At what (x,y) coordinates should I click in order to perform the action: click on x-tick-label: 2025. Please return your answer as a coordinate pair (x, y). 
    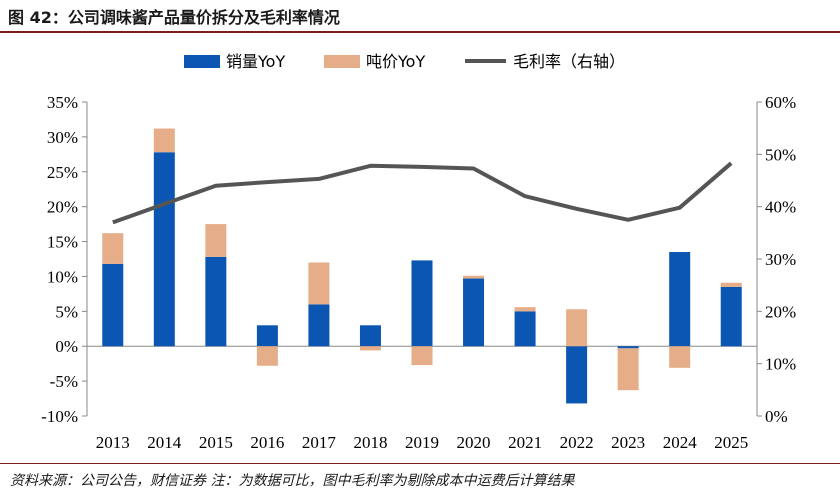
    Looking at the image, I should click on (731, 442).